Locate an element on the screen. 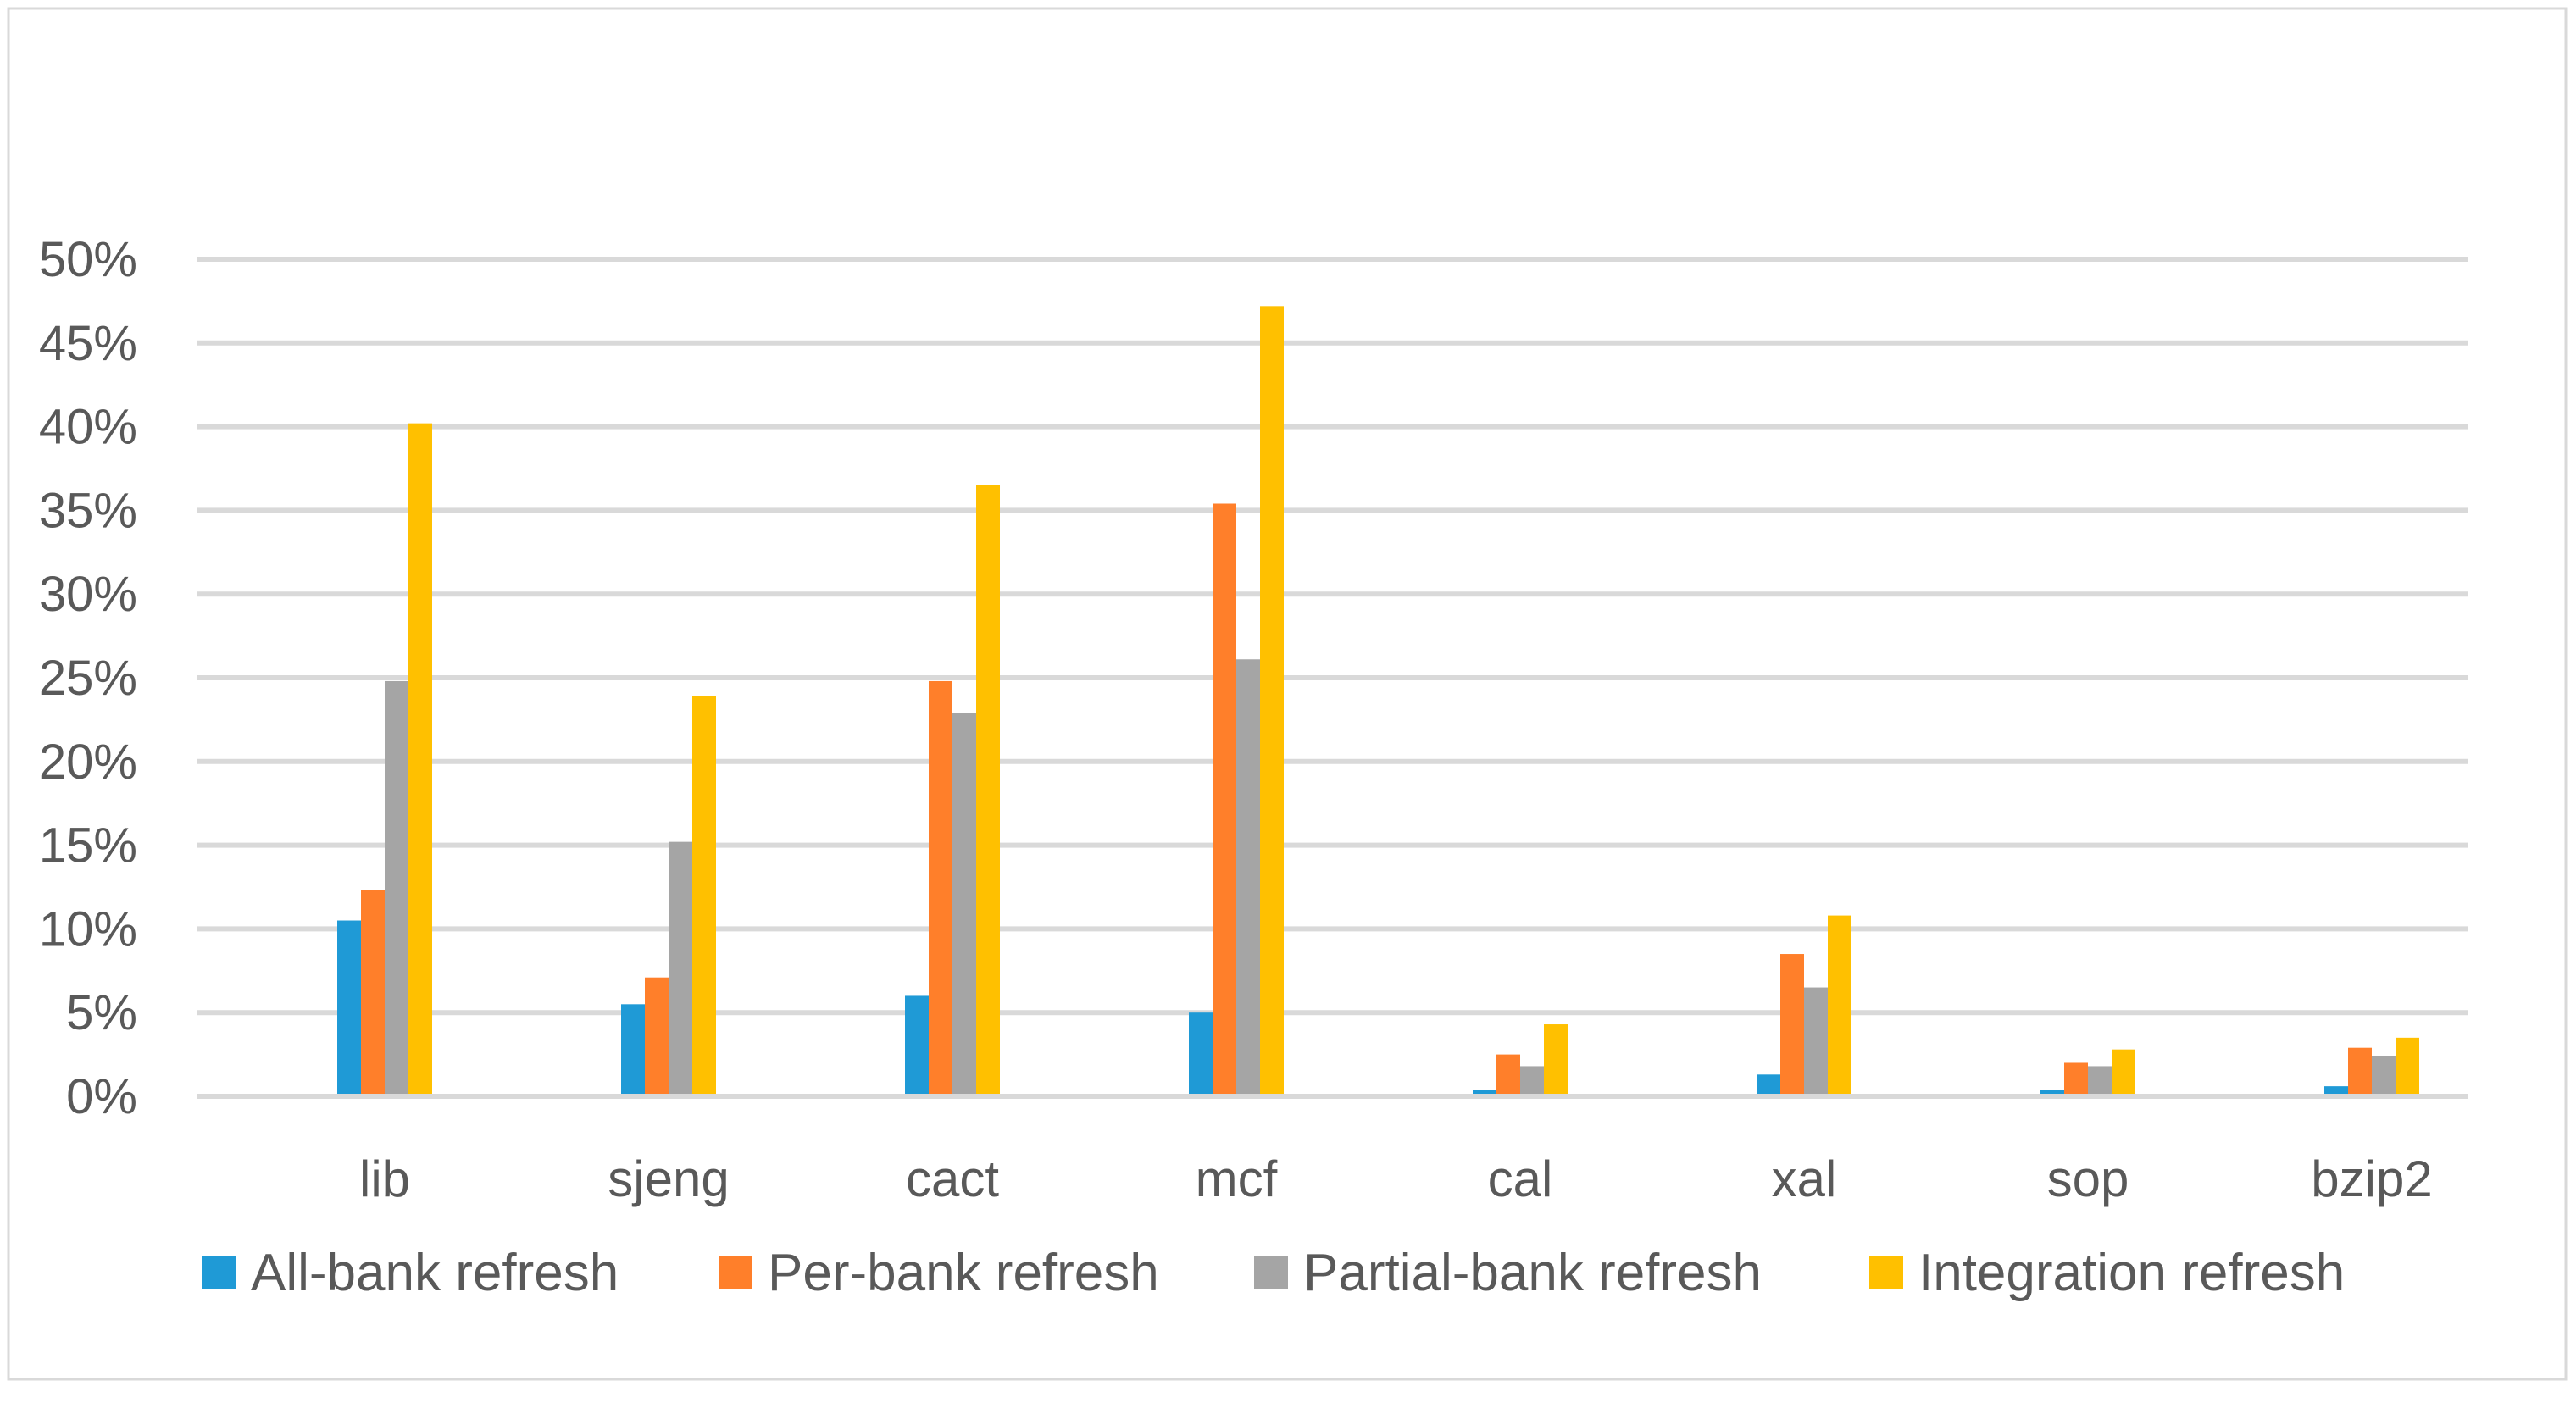  y-tick-label: 35% is located at coordinates (88, 510).